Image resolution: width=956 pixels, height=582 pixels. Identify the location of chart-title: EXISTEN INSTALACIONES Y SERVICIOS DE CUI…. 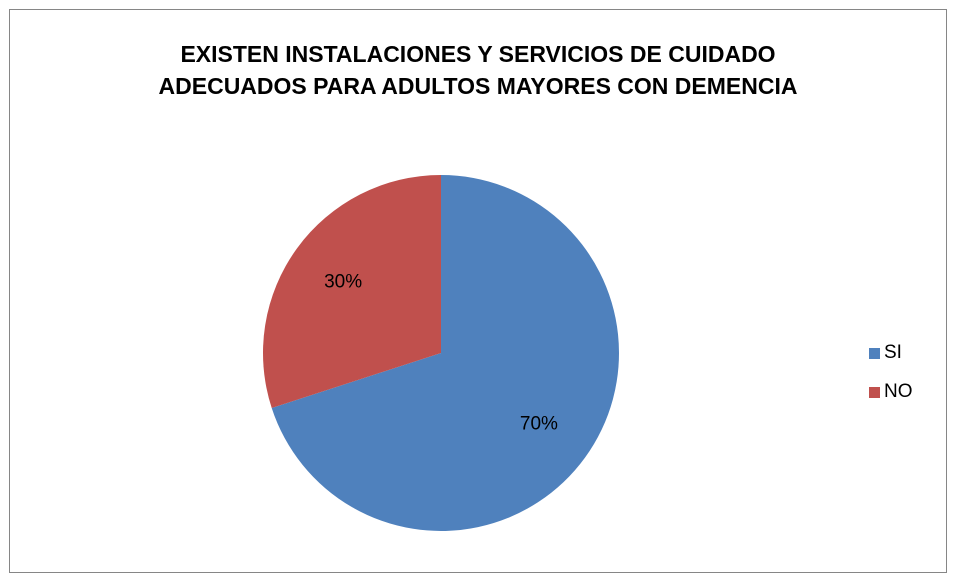
(478, 70).